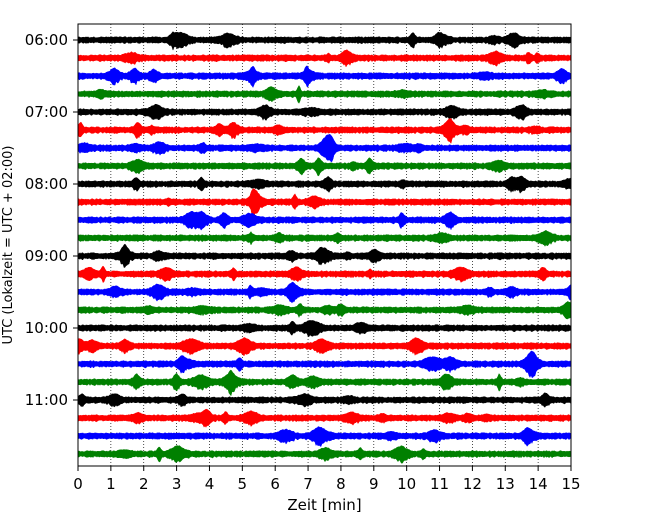 The image size is (650, 520). I want to click on x-tick-label: 8, so click(341, 484).